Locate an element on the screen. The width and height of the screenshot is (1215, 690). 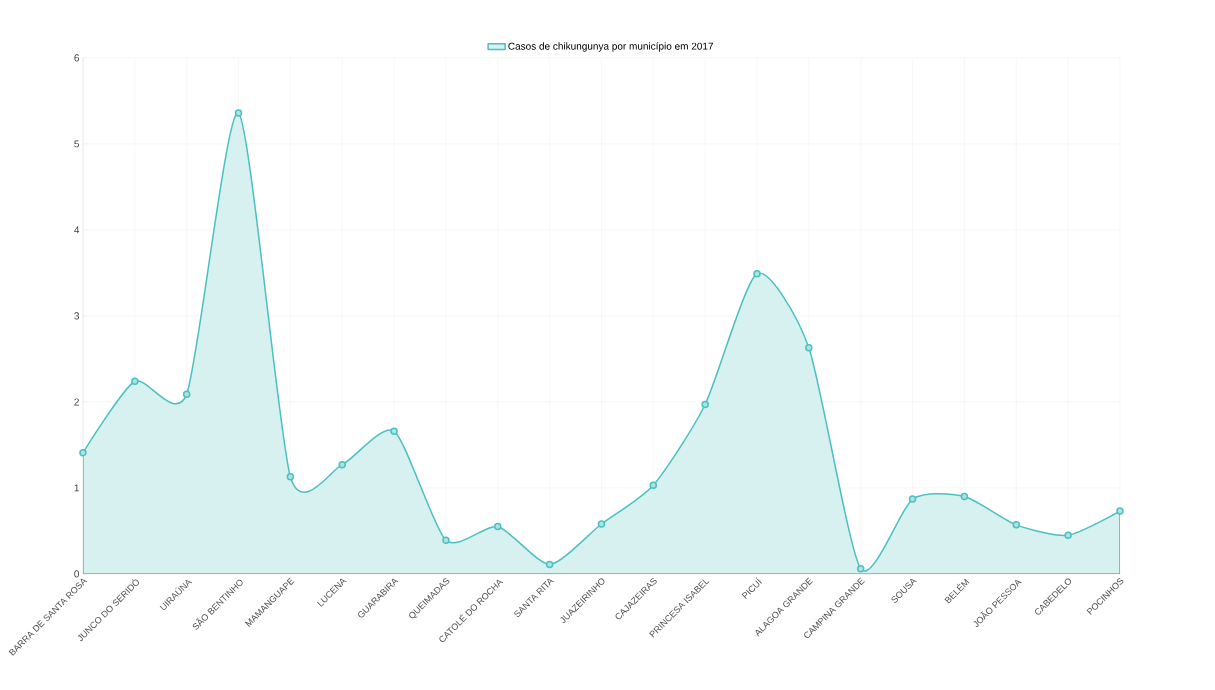
y-tick-label: 5 is located at coordinates (77, 144).